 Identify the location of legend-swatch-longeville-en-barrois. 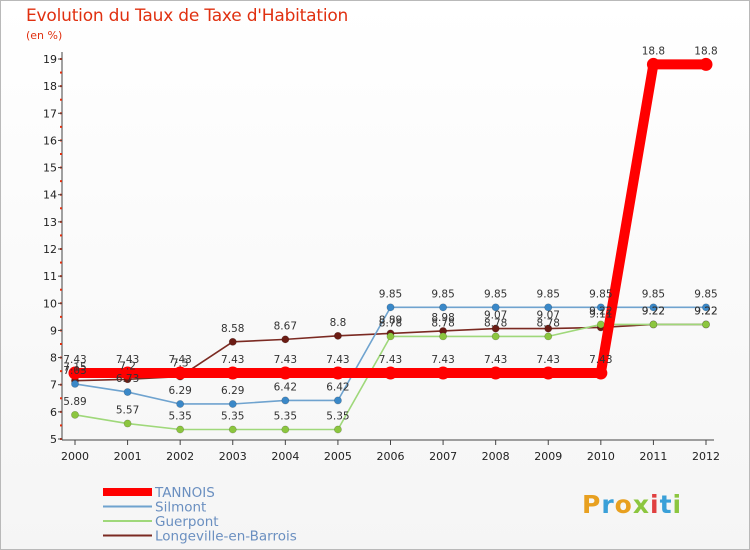
(127, 535).